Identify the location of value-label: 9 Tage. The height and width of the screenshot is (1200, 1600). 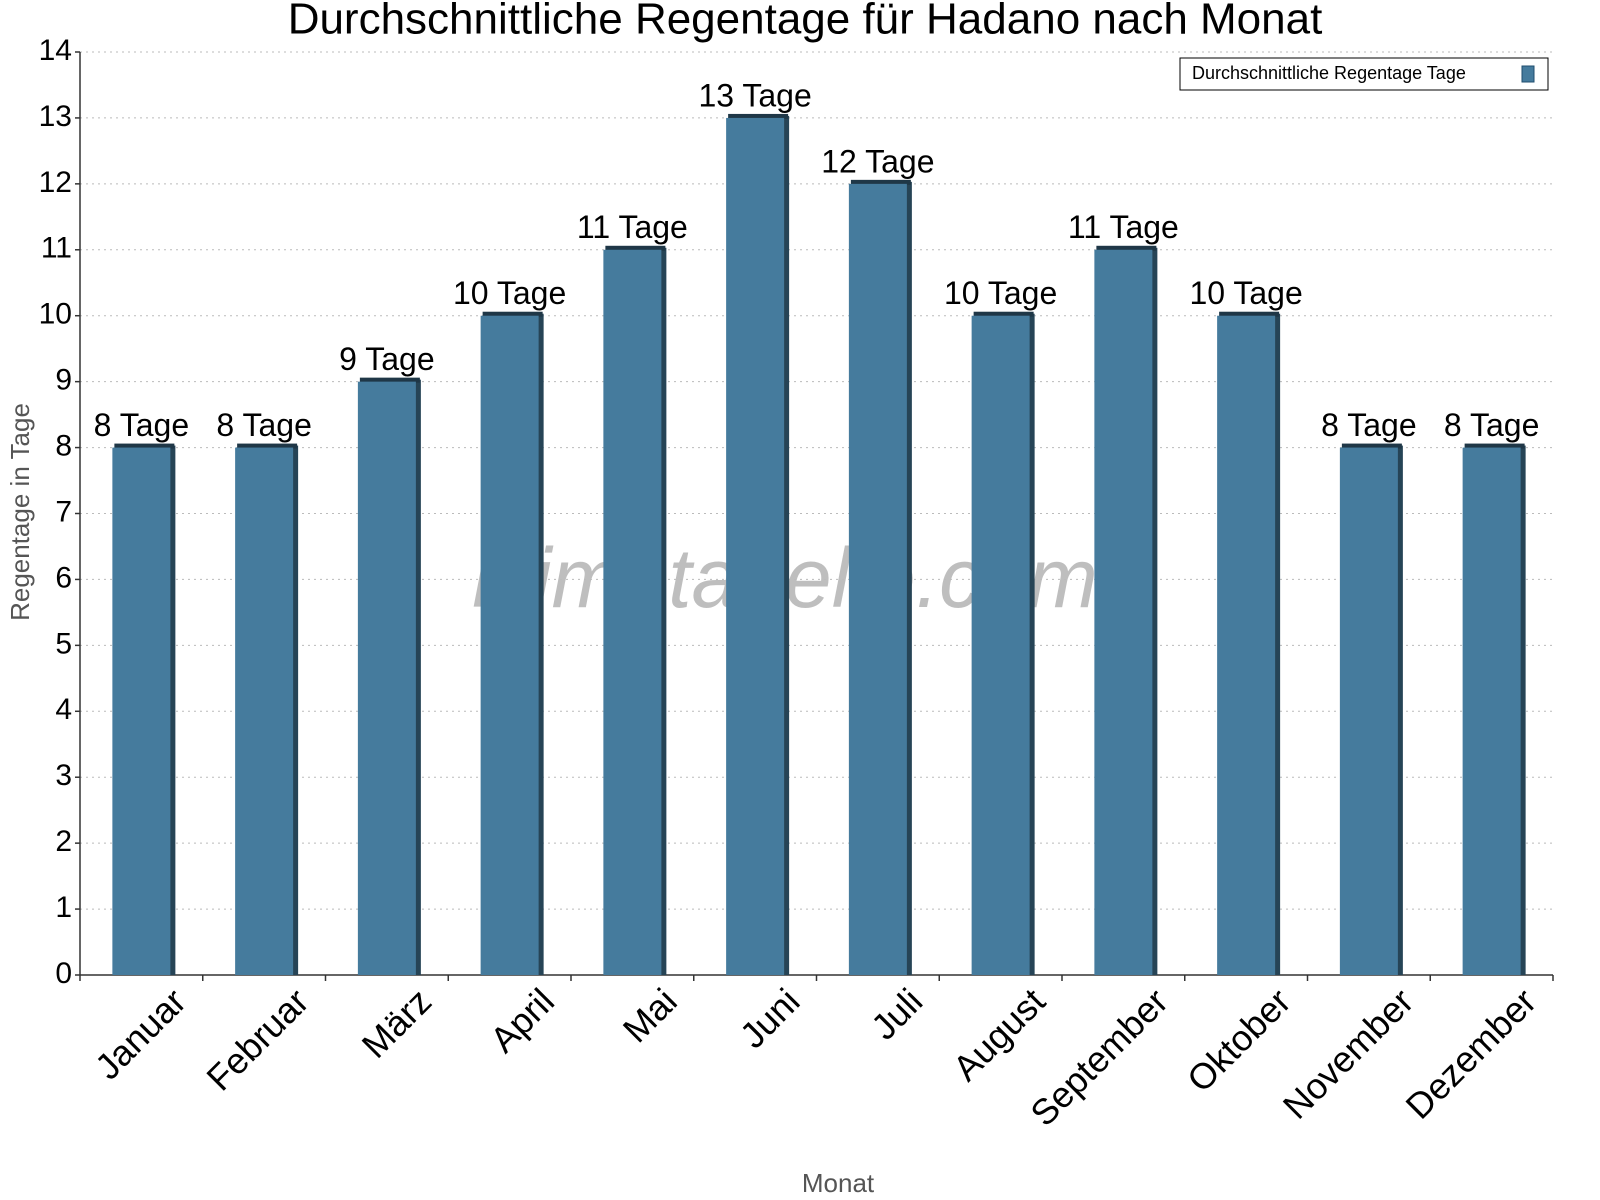
(387, 359).